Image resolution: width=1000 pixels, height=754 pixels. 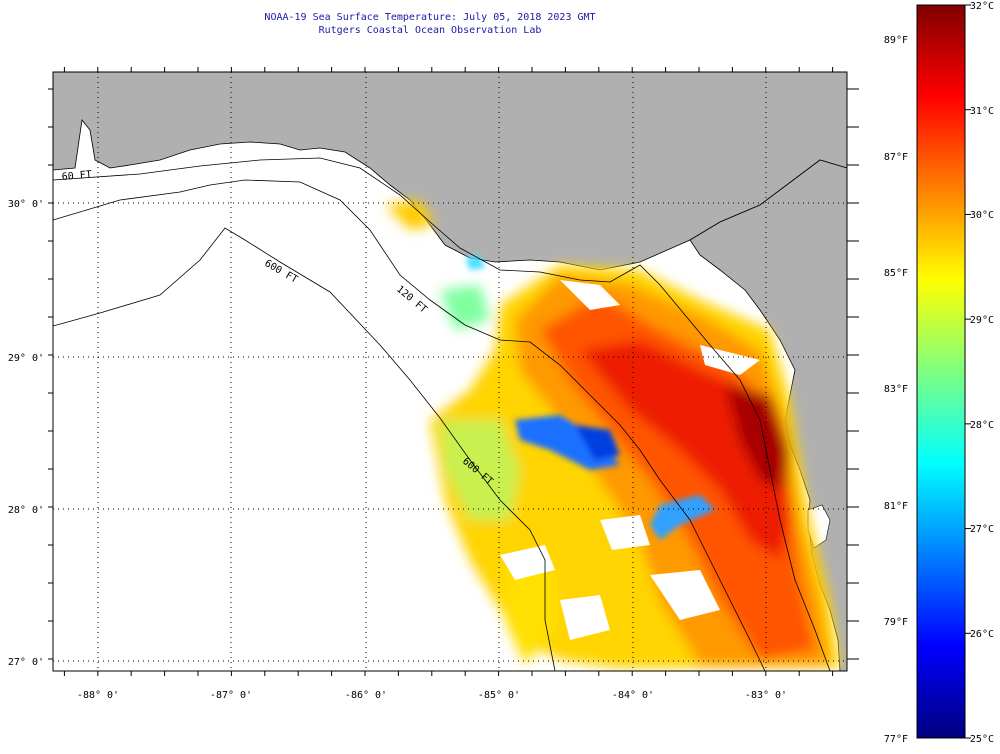 What do you see at coordinates (633, 695) in the screenshot?
I see `lon-label: -84° 0'` at bounding box center [633, 695].